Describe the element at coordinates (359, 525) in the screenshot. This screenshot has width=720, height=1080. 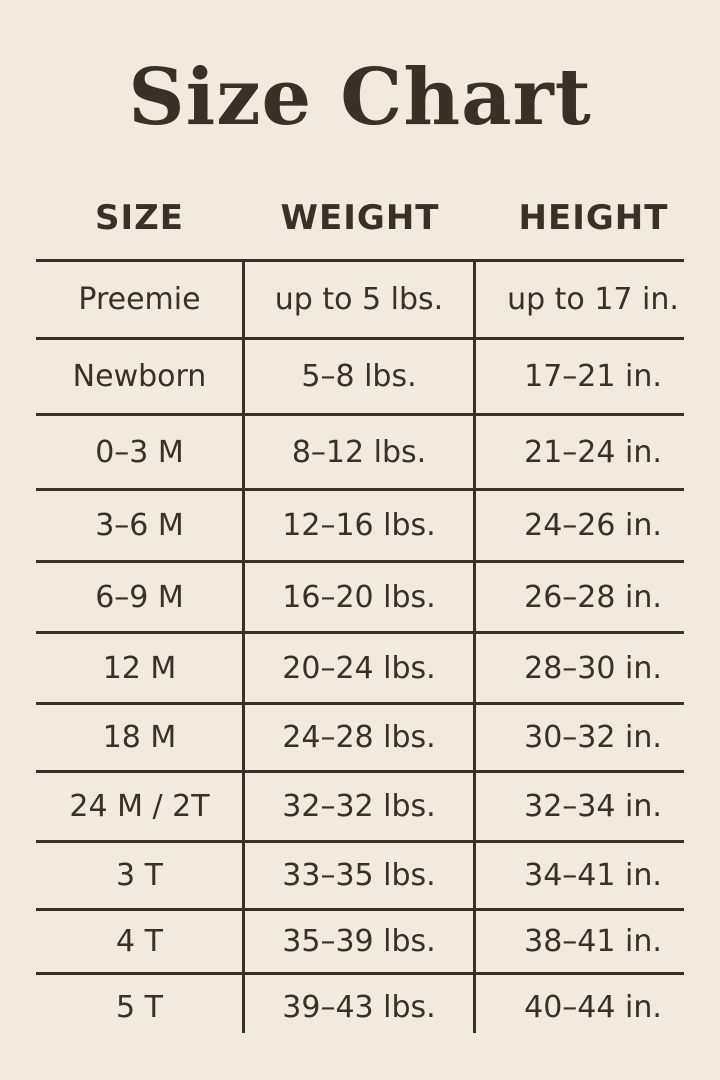
I see `cell-weight: 12–16 lbs.` at that location.